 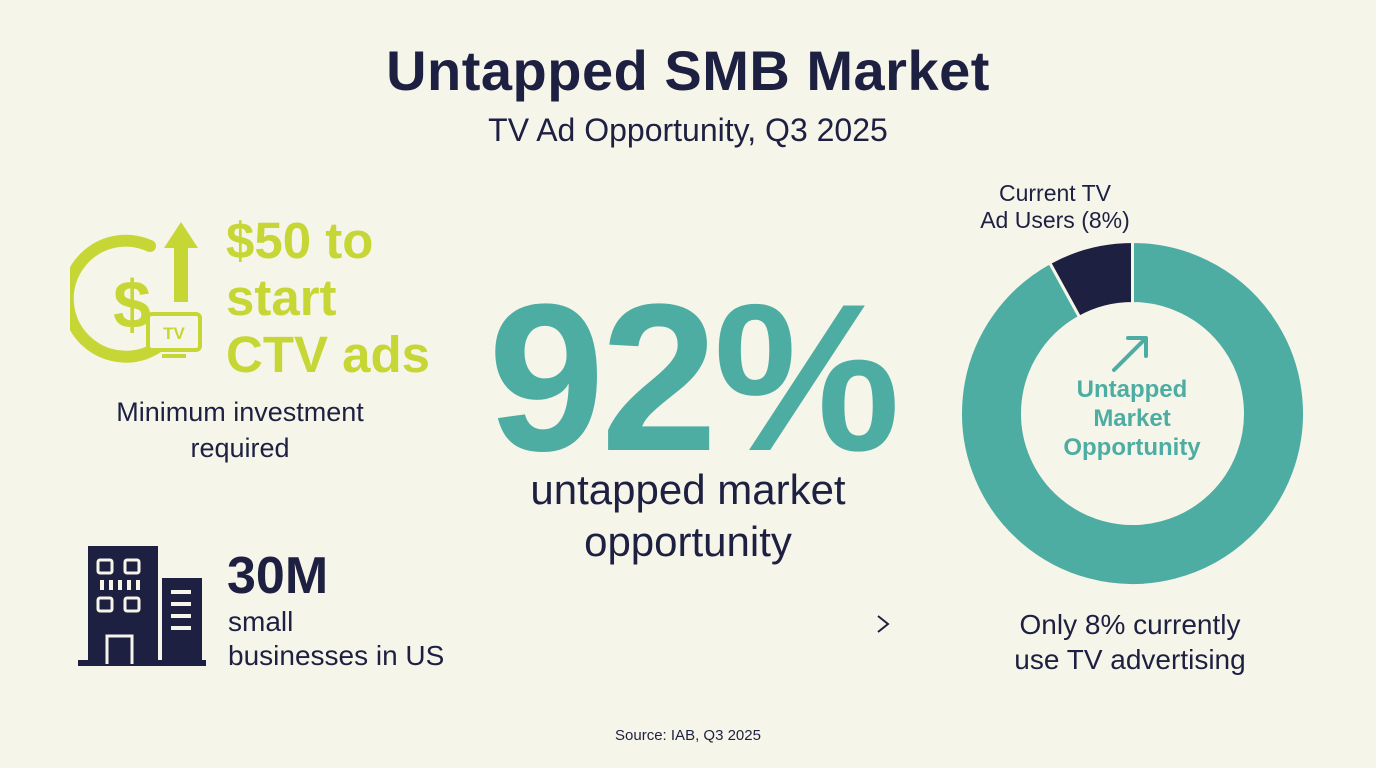 I want to click on dollar-growth-tv-icon: $ TV, so click(x=136, y=292).